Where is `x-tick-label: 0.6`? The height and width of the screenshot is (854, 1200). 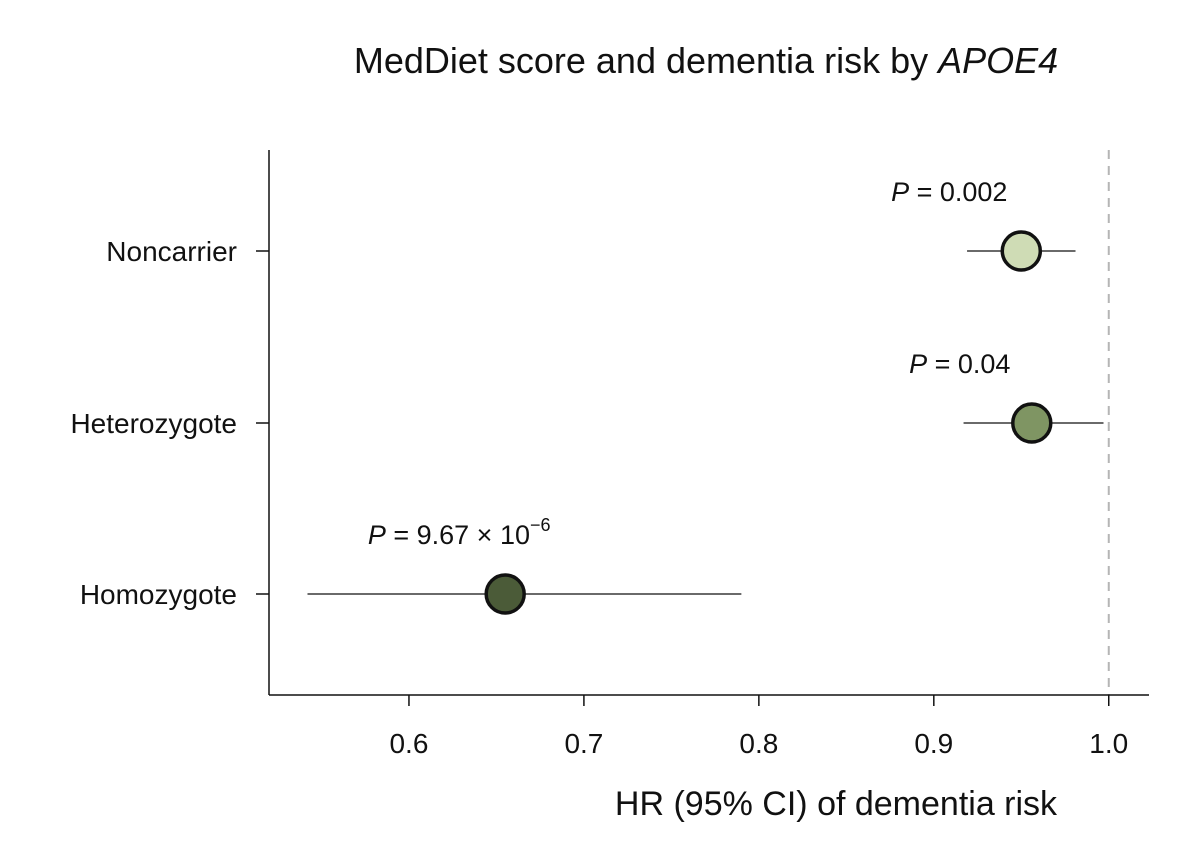 x-tick-label: 0.6 is located at coordinates (408, 743).